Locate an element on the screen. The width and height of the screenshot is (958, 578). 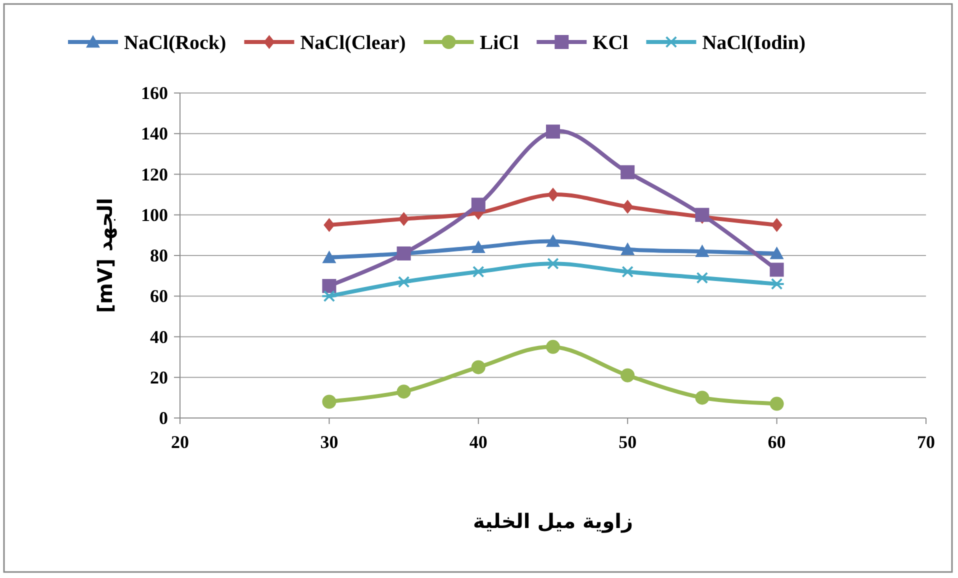
y-tick-label: 140 is located at coordinates (154, 134).